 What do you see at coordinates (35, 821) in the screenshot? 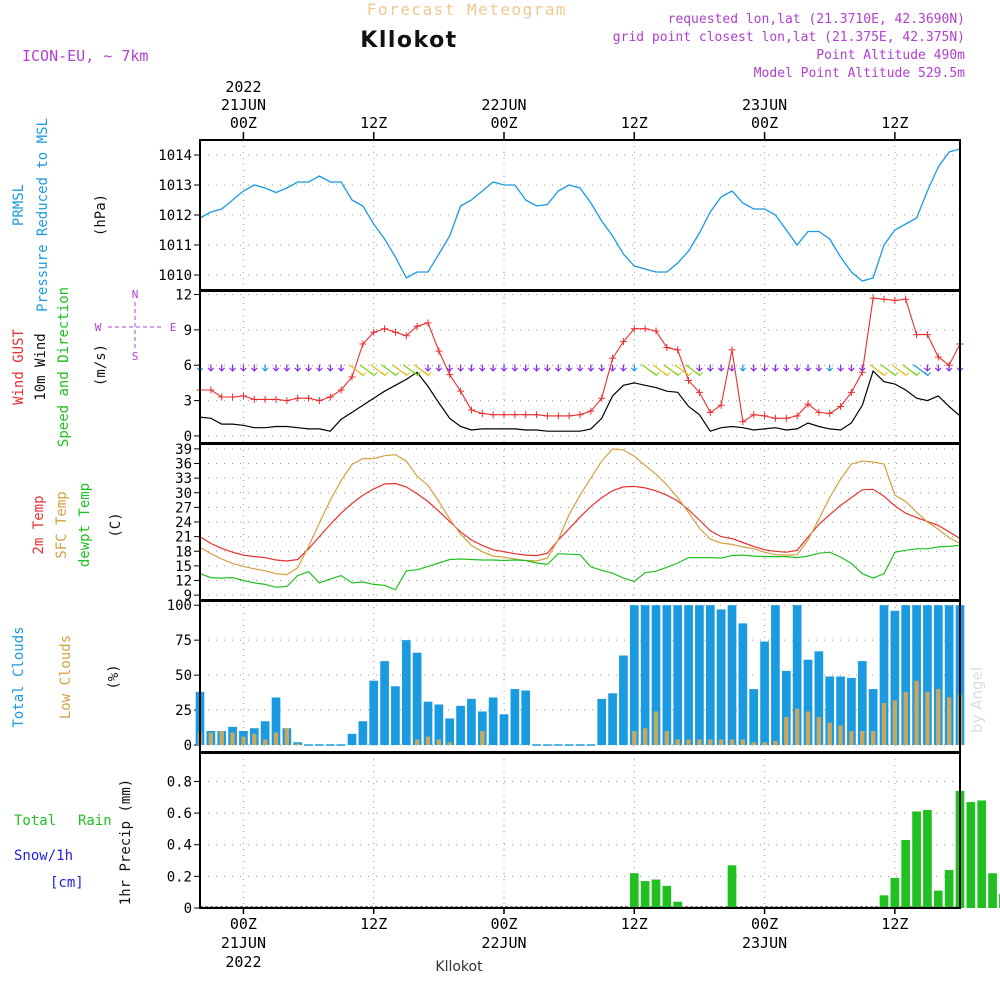
I see `total-rain-label-total: Total` at bounding box center [35, 821].